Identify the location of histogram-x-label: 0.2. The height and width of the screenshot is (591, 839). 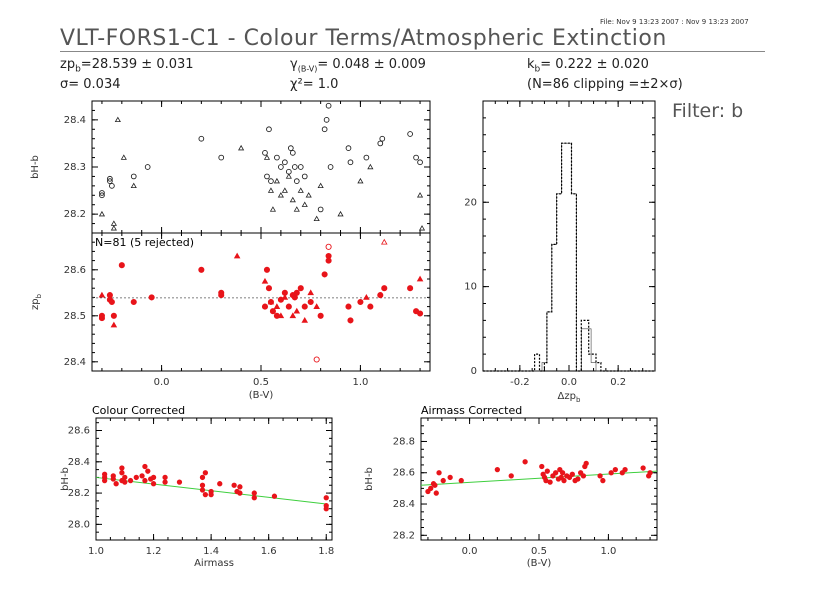
(618, 382).